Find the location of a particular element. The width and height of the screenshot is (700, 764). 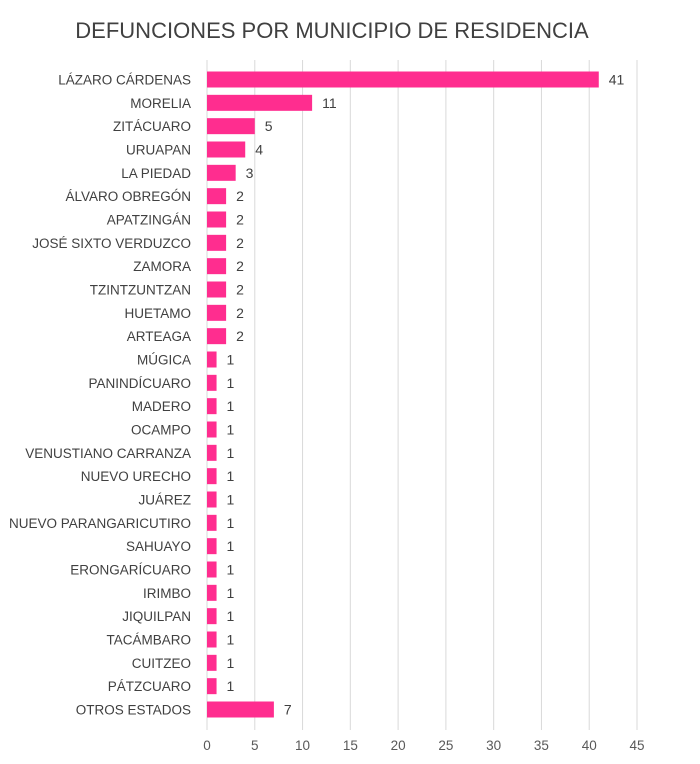

category-label: MADERO is located at coordinates (161, 406).